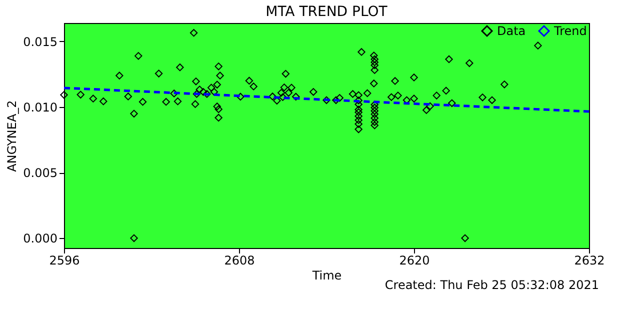 The height and width of the screenshot is (320, 640). What do you see at coordinates (239, 261) in the screenshot?
I see `x-tick-label: 2608` at bounding box center [239, 261].